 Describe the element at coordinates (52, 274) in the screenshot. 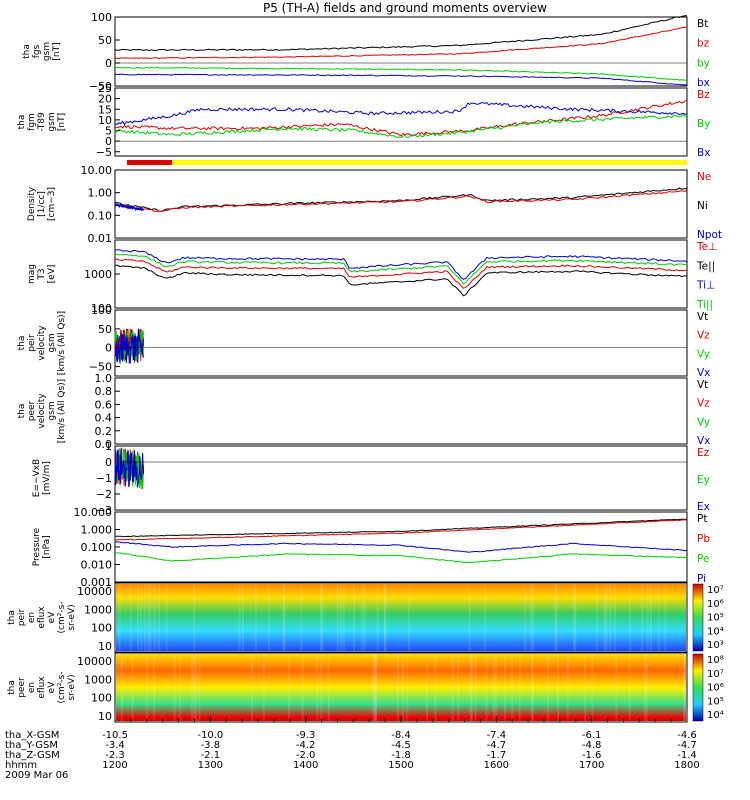

I see `ylabel-line: [eV]` at that location.